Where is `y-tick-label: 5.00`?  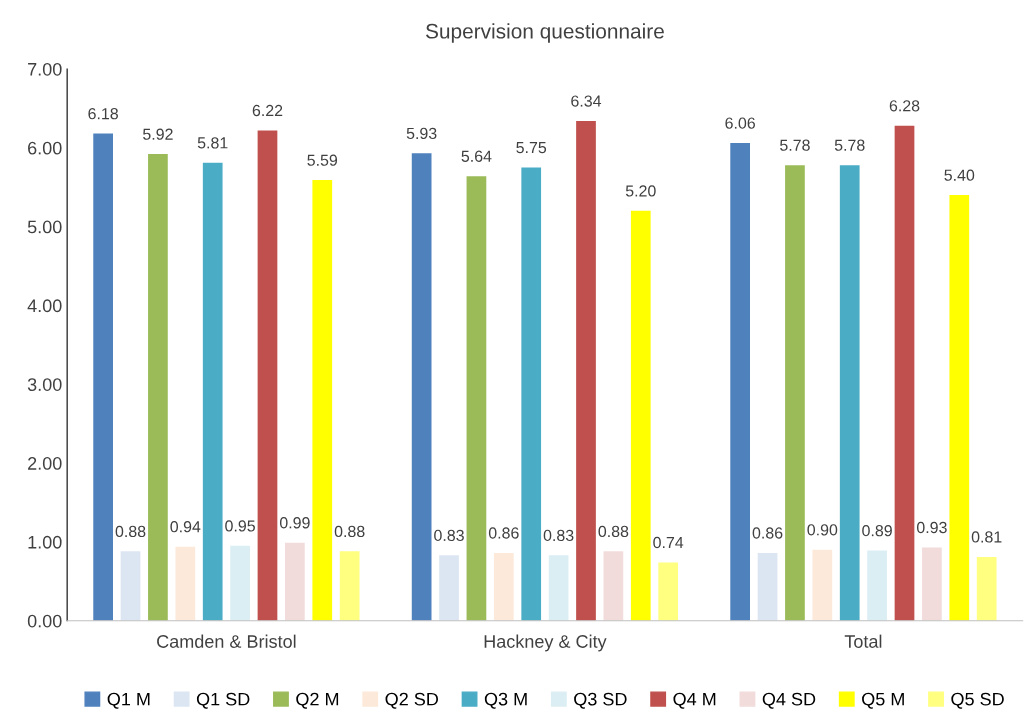 y-tick-label: 5.00 is located at coordinates (44, 227).